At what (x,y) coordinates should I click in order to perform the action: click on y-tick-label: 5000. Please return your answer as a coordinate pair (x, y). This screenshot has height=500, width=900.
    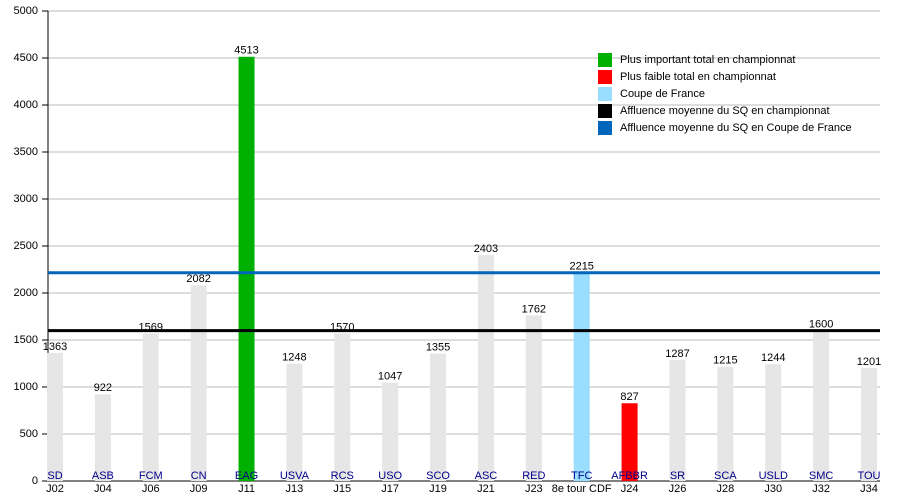
    Looking at the image, I should click on (26, 11).